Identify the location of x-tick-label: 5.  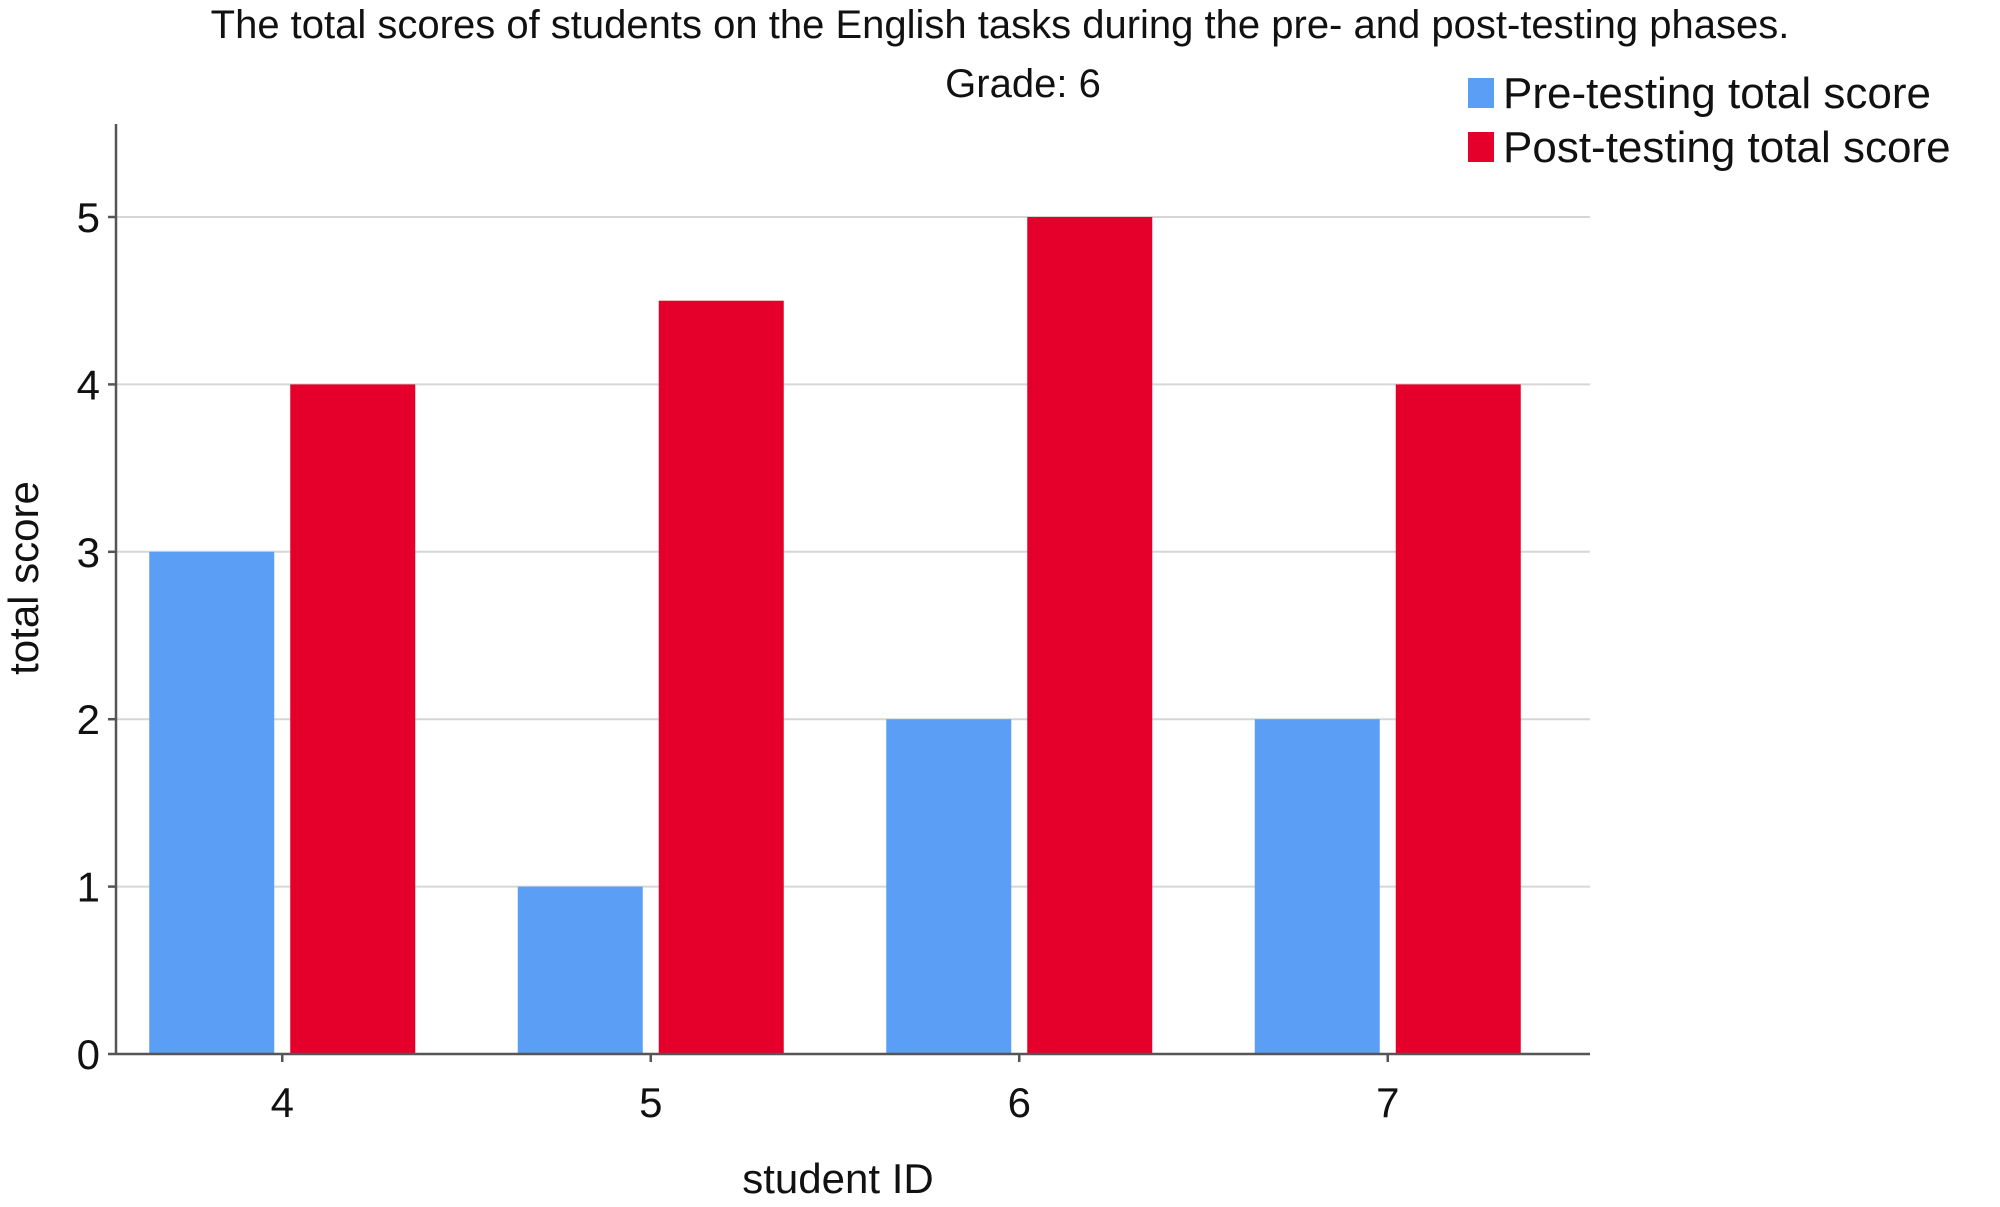
(650, 1102).